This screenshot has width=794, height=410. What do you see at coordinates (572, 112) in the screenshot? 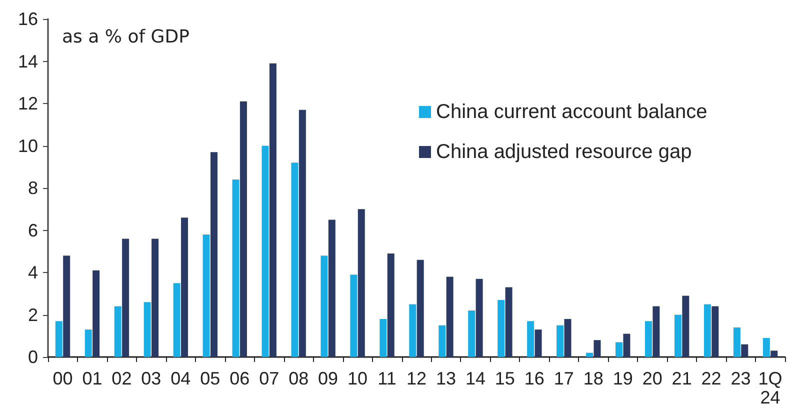
I see `legend-label: China current account balance` at bounding box center [572, 112].